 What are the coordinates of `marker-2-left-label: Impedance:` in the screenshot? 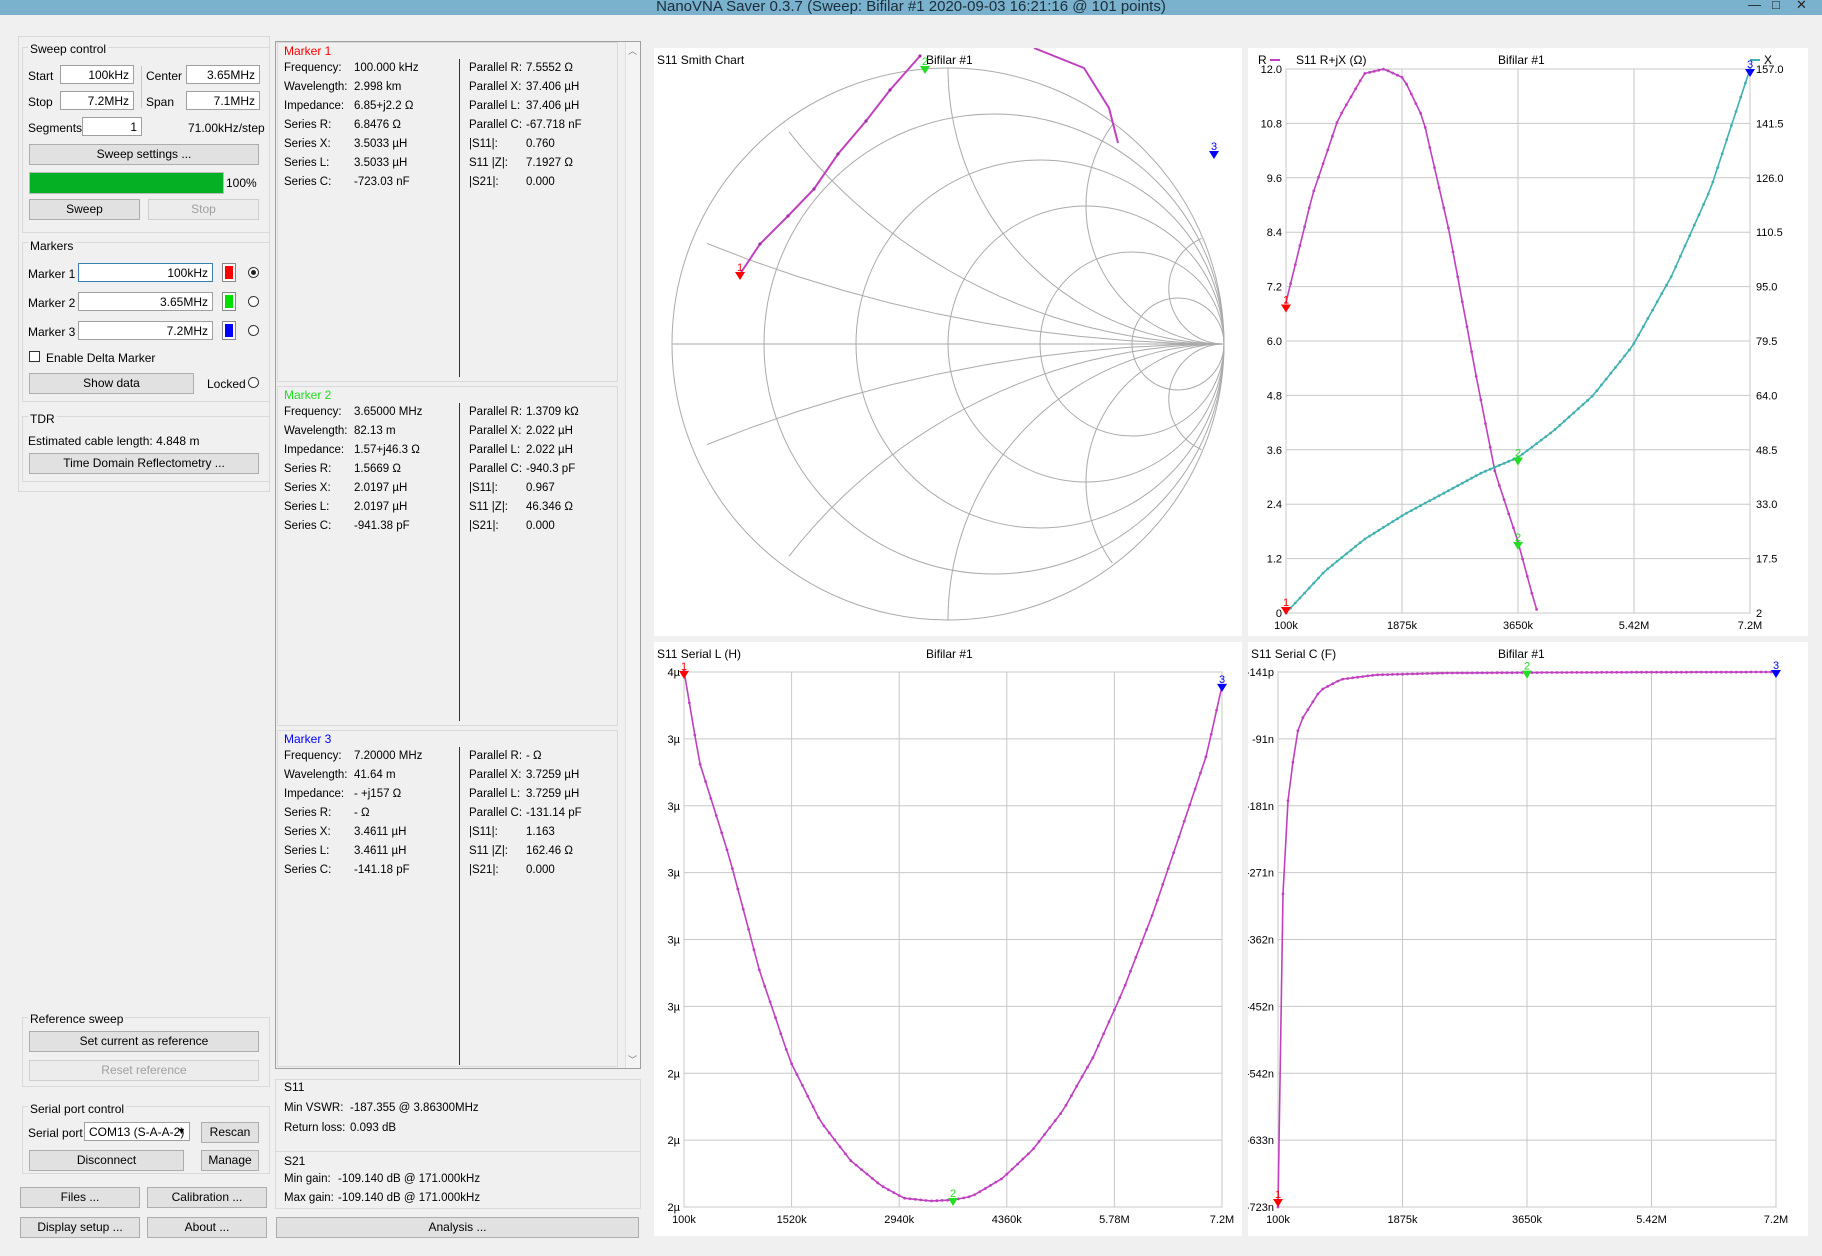 It's located at (314, 450).